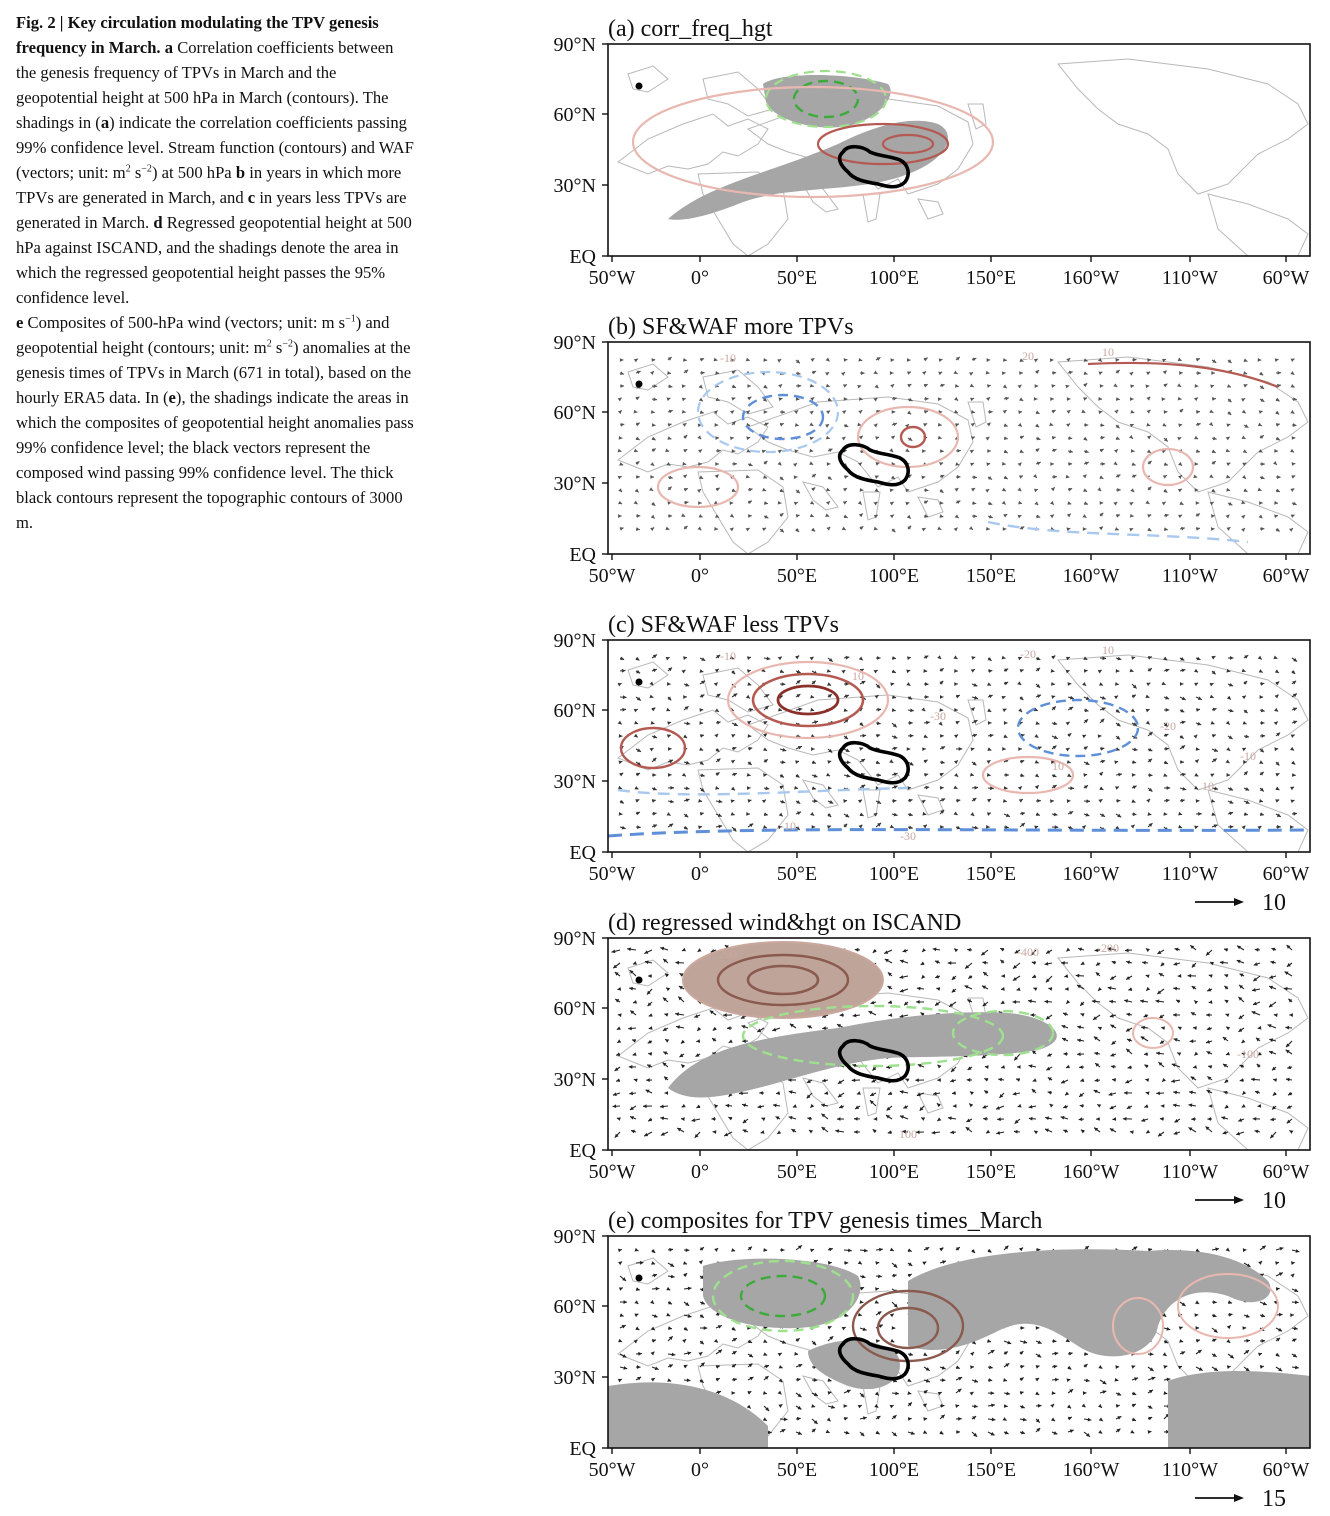 The width and height of the screenshot is (1330, 1516). Describe the element at coordinates (808, 700) in the screenshot. I see `positive-contour` at that location.